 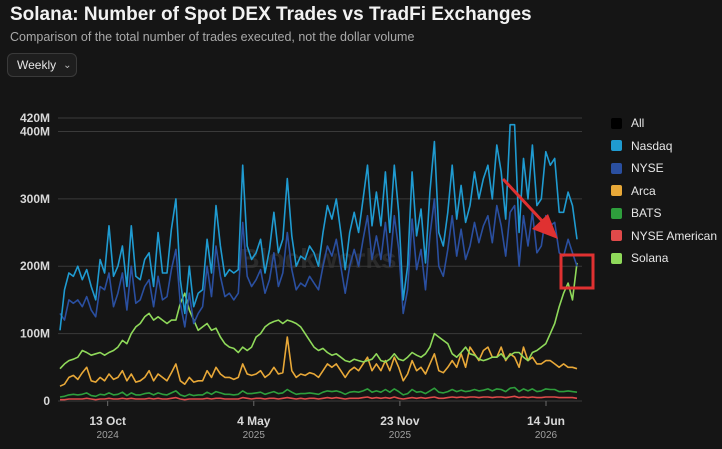 I want to click on legend-label: All, so click(x=638, y=123).